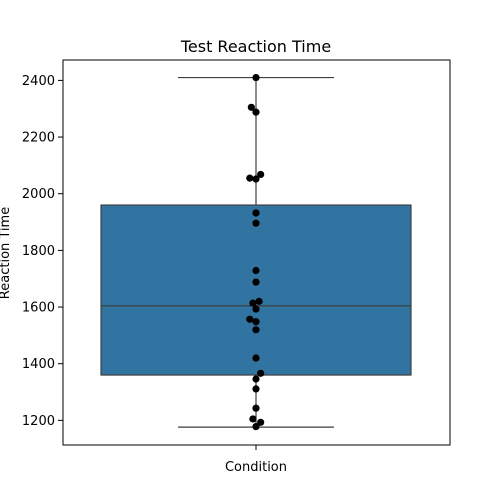 This screenshot has width=500, height=500. What do you see at coordinates (38, 81) in the screenshot?
I see `y-tick-label: 2400` at bounding box center [38, 81].